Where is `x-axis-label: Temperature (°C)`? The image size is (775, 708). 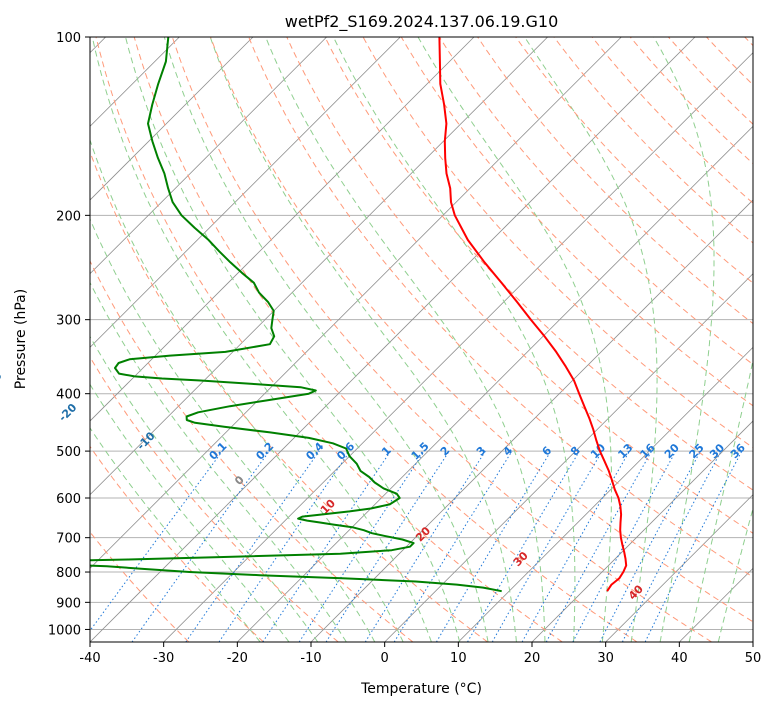 x-axis-label: Temperature (°C) is located at coordinates (421, 689).